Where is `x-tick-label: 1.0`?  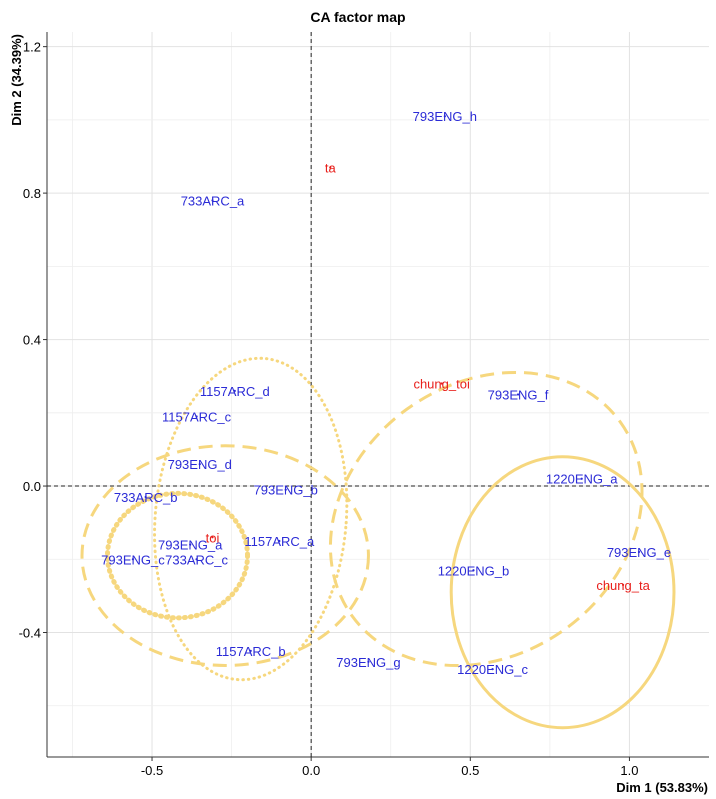
x-tick-label: 1.0 is located at coordinates (629, 770).